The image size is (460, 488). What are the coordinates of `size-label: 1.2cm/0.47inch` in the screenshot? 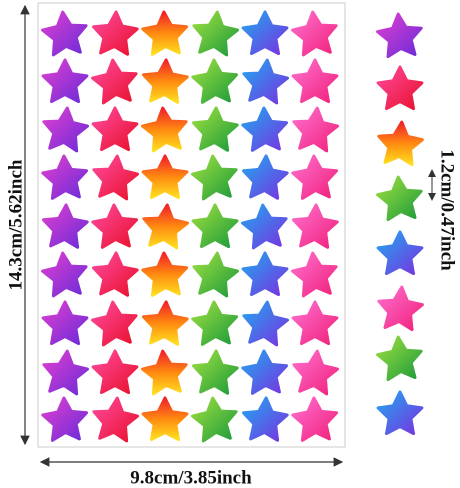 It's located at (447, 210).